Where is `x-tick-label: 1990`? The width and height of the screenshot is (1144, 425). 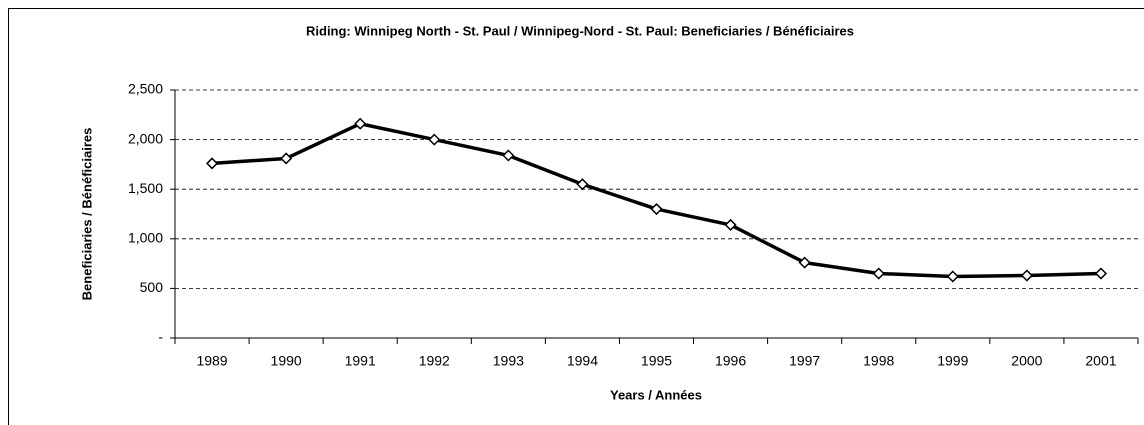 x-tick-label: 1990 is located at coordinates (286, 361).